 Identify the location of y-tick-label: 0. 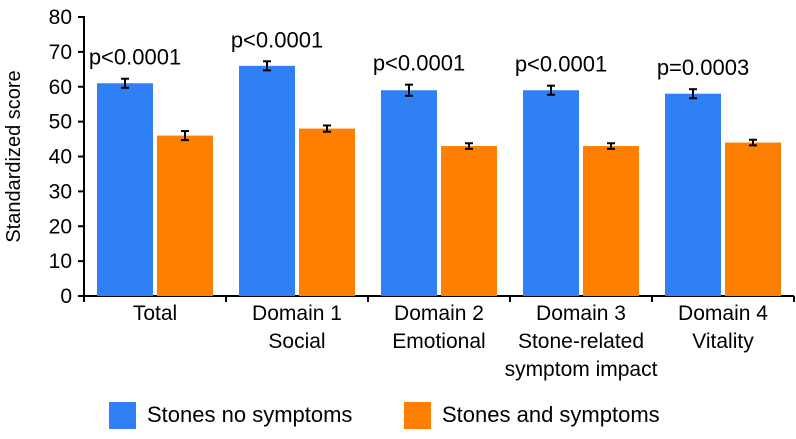
(66, 296).